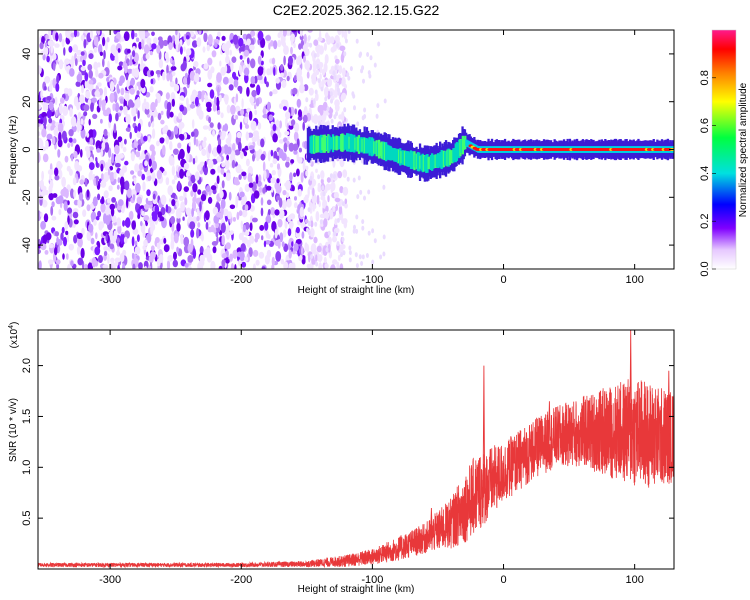 The image size is (750, 600). I want to click on snr-xlabel: Height of straight line (km), so click(356, 589).